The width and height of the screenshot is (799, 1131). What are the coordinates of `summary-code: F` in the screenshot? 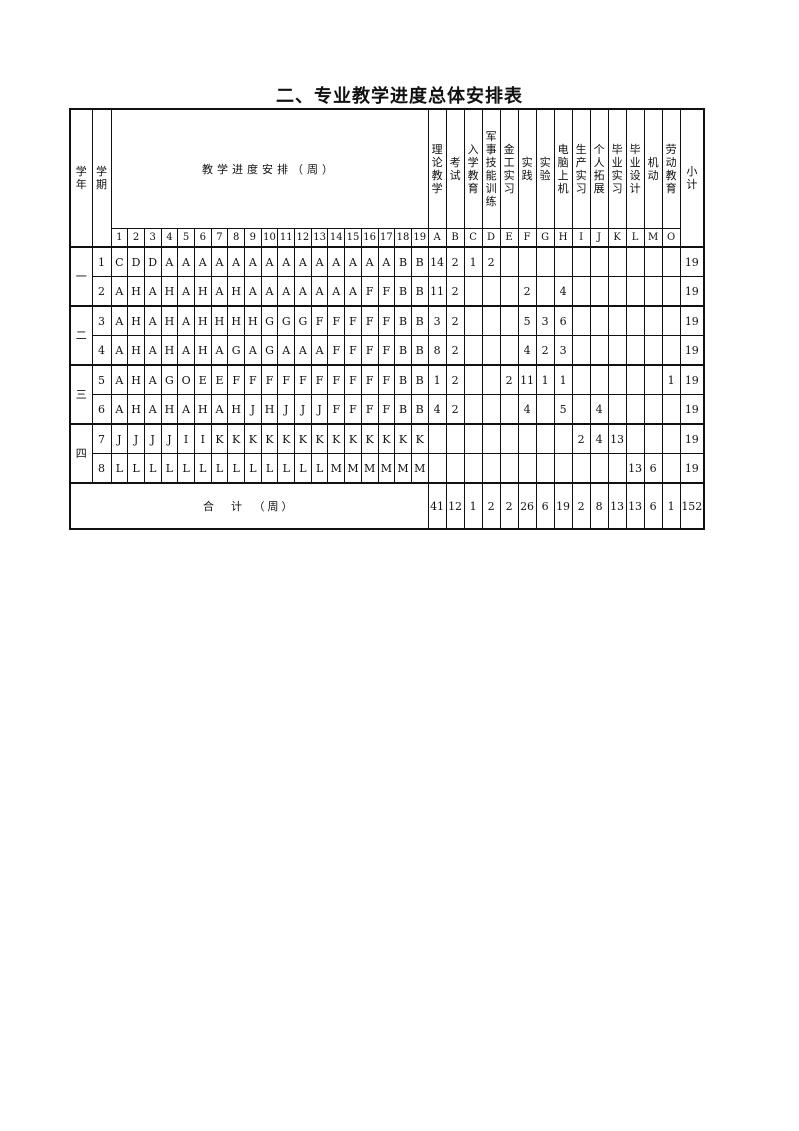 It's located at (527, 238).